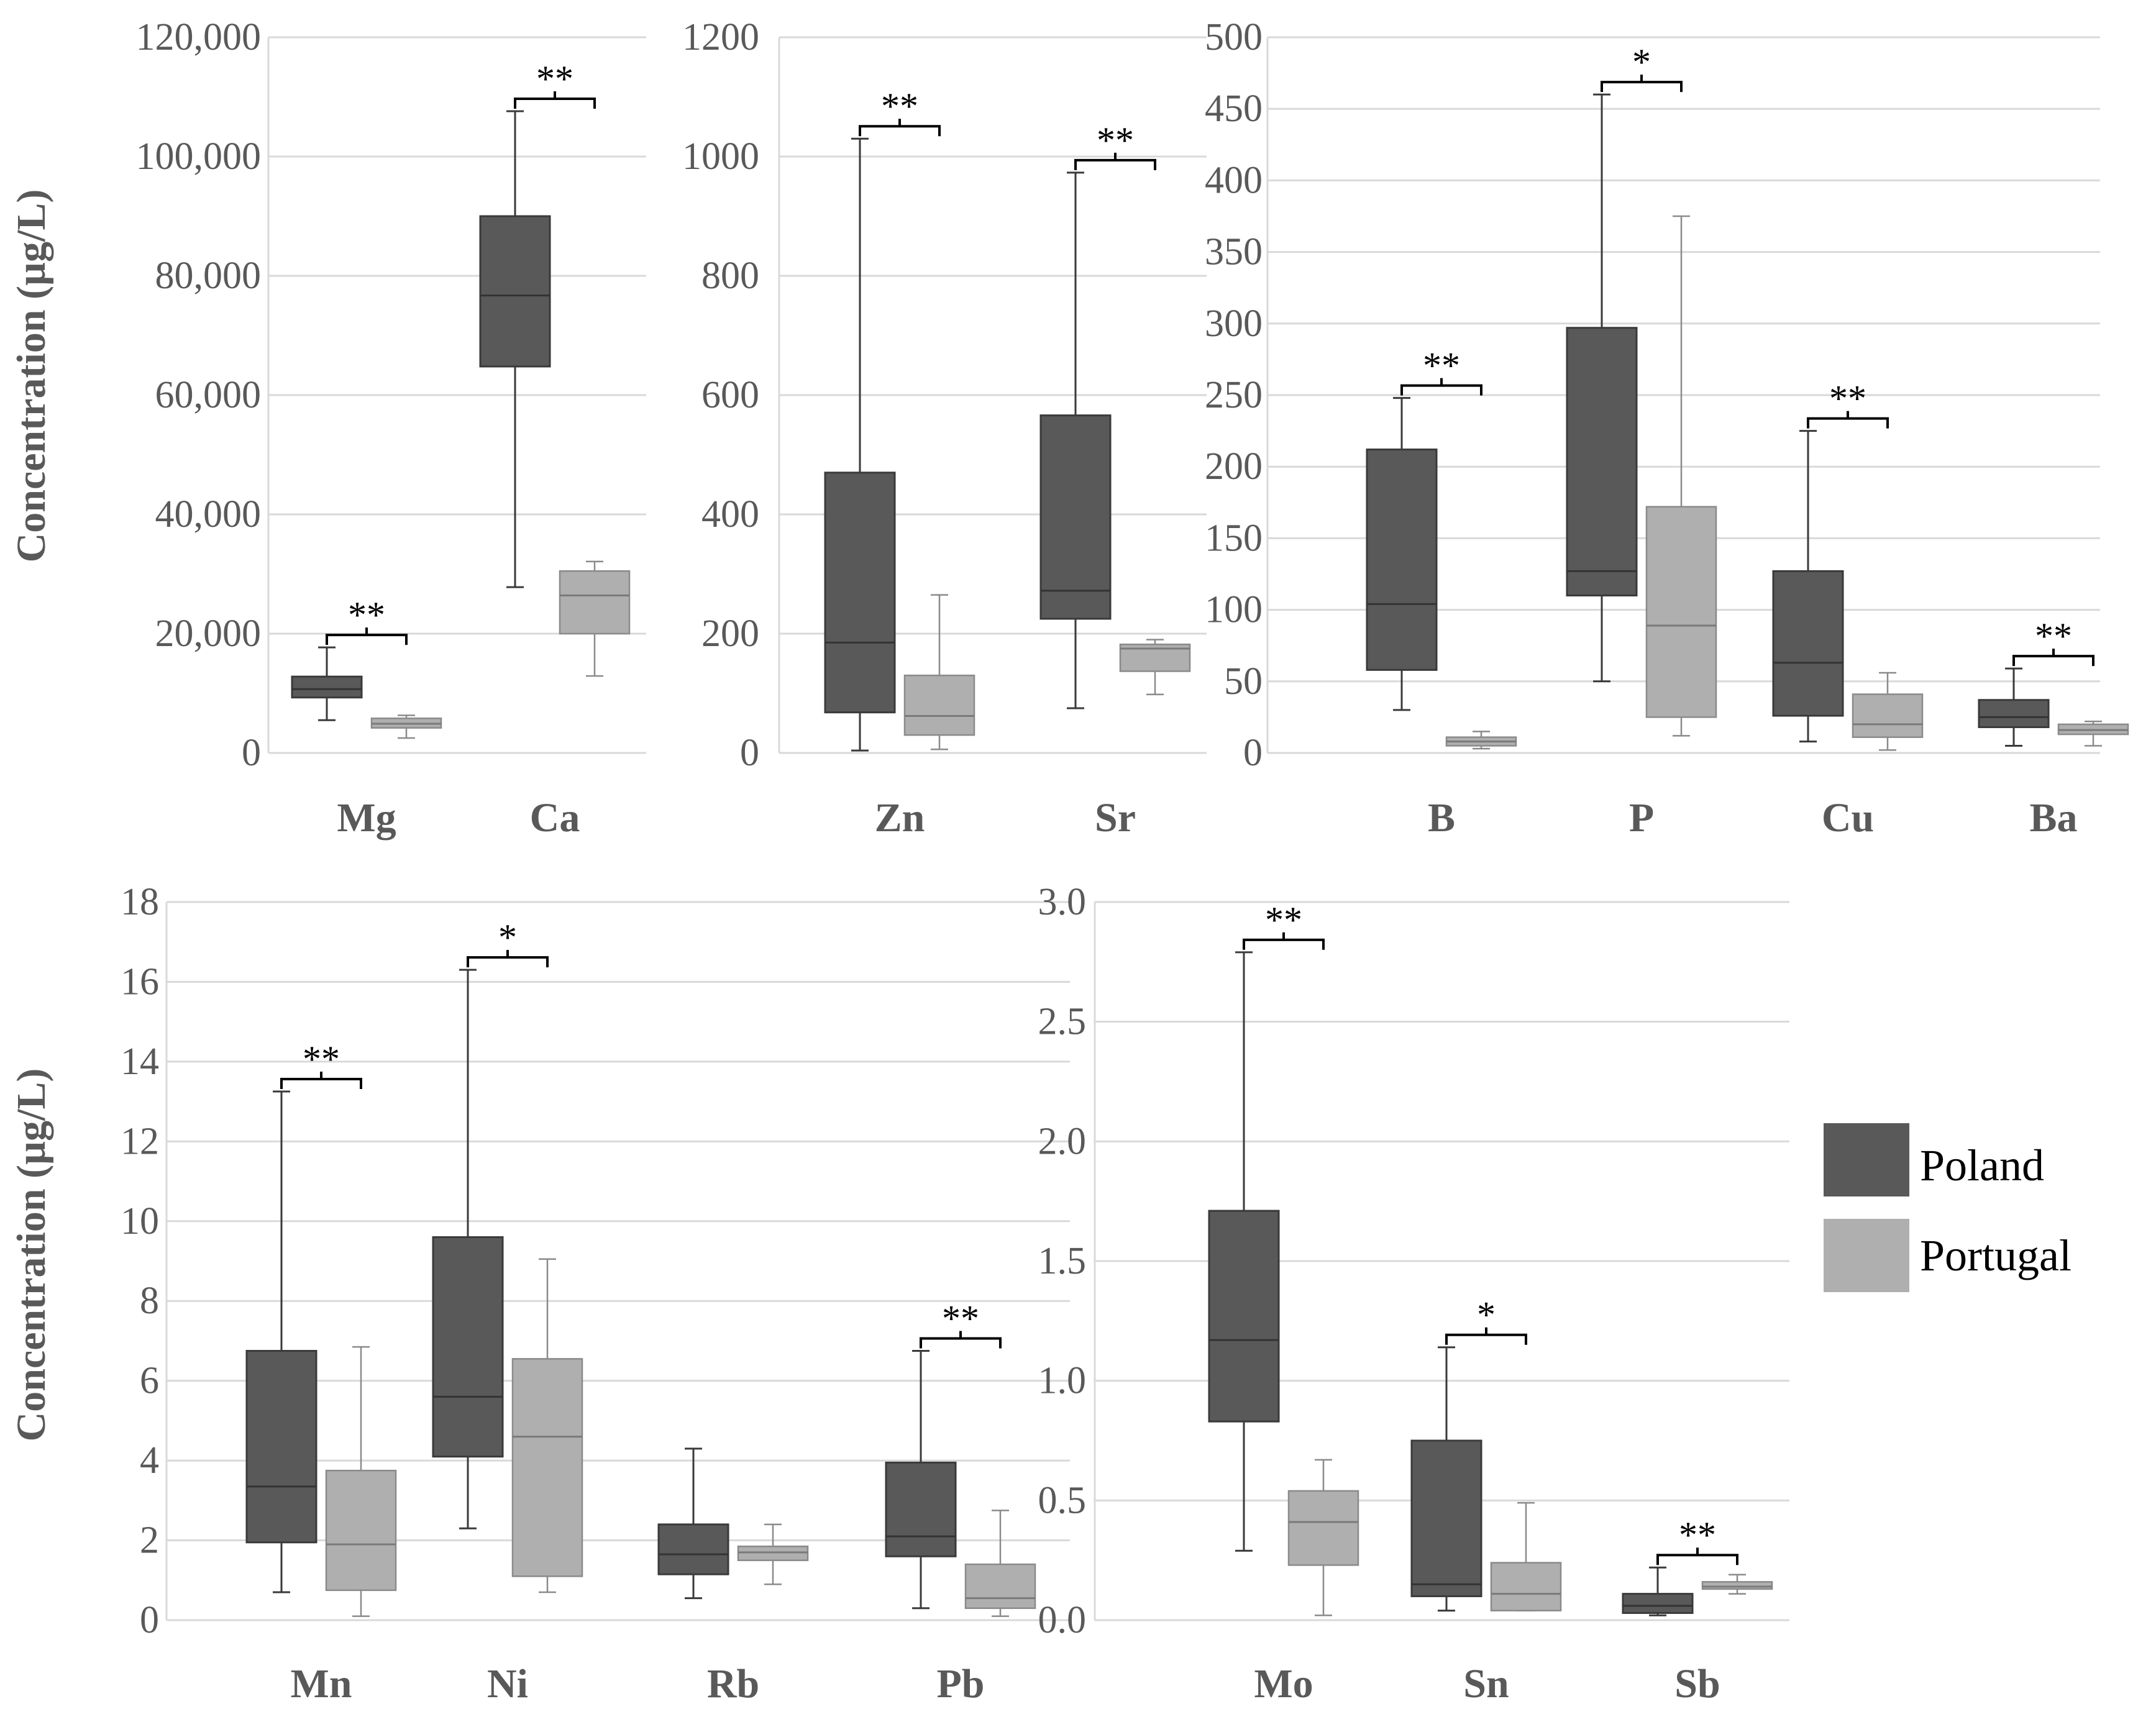 The width and height of the screenshot is (2156, 1709). What do you see at coordinates (1234, 37) in the screenshot?
I see `y-tick-label: 500` at bounding box center [1234, 37].